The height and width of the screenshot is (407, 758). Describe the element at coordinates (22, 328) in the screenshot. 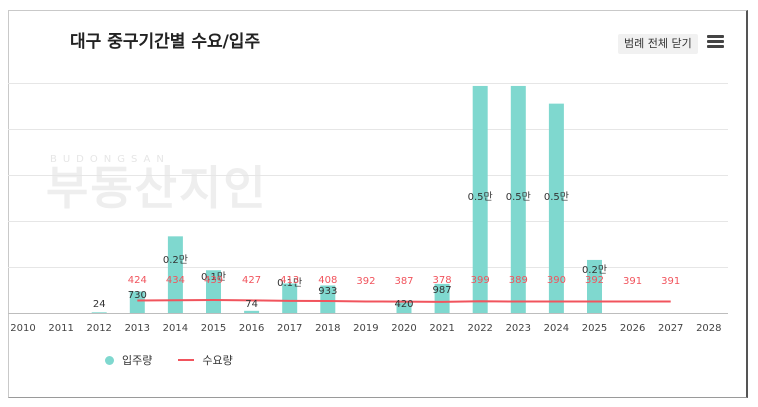

I see `x-tick-label: 2010` at that location.